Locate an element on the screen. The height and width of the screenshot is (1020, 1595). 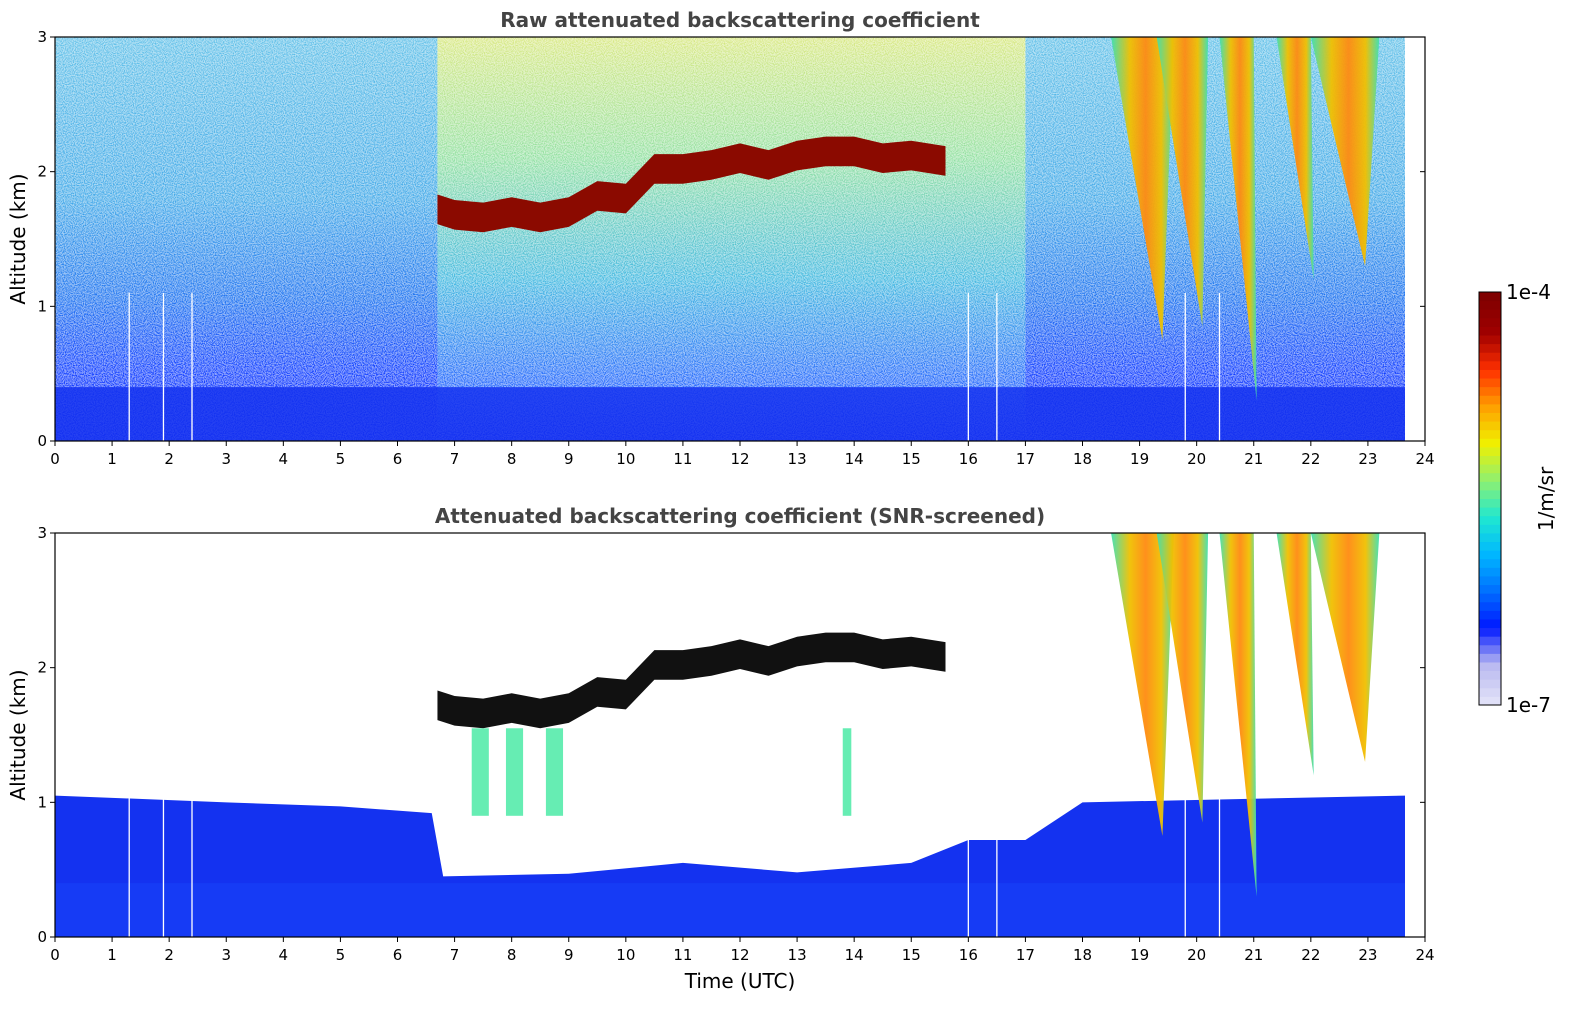
raw-x-tick-label: 15 is located at coordinates (911, 459).